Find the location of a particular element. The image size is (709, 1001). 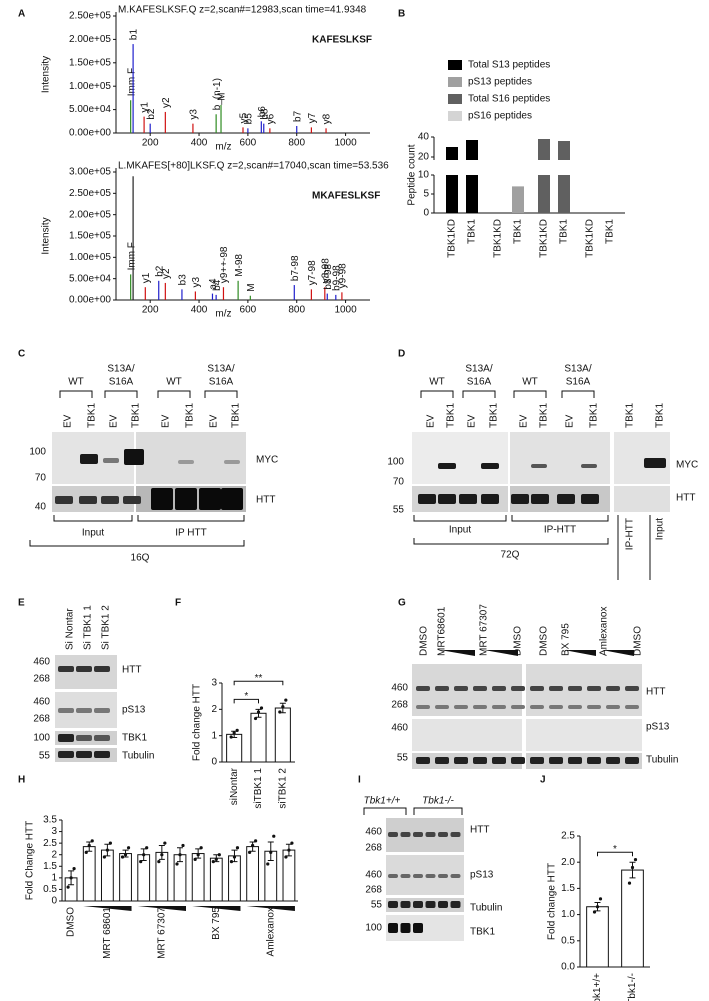

lane-label: Si Nontar is located at coordinates (70, 629).